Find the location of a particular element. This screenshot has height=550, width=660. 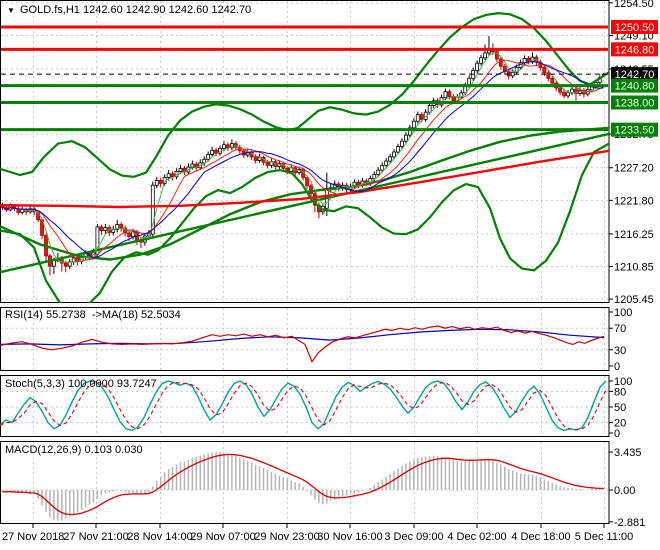

time-tick-label: 30 Nov 16:00 is located at coordinates (349, 537).